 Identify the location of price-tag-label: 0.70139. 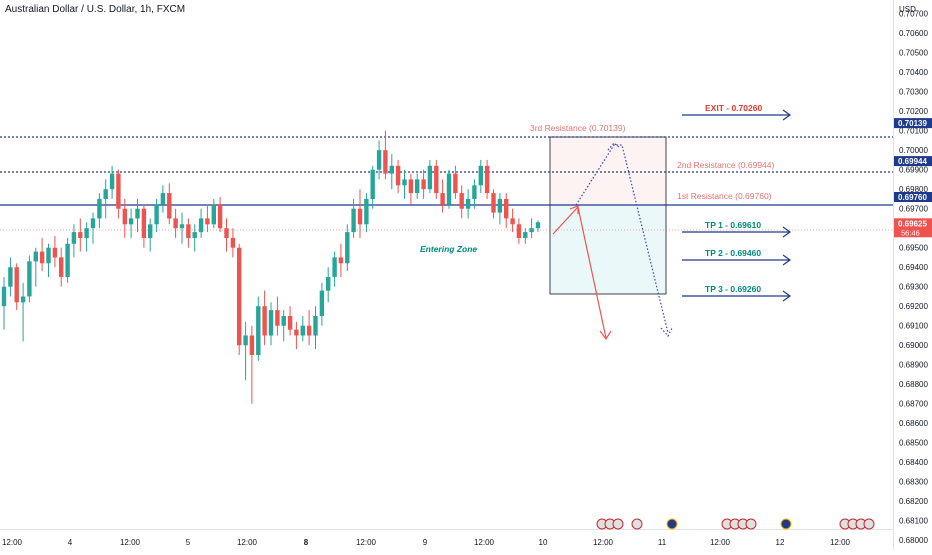
(912, 123).